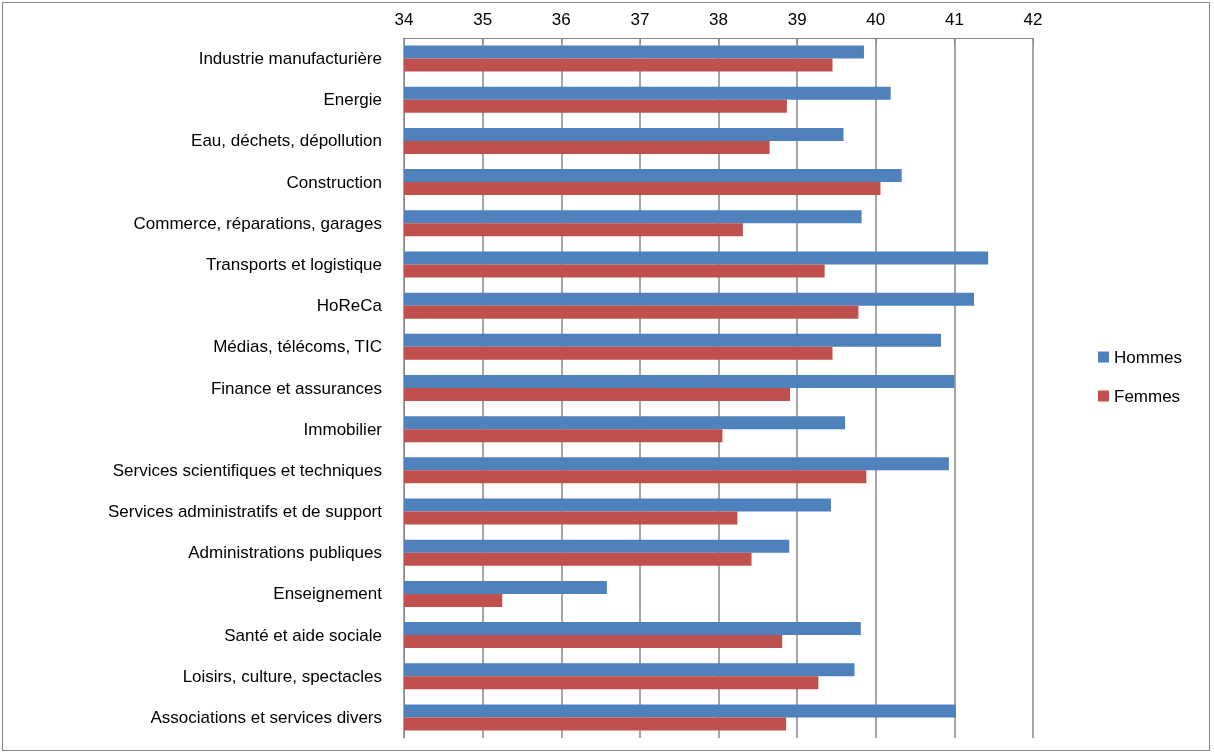 The width and height of the screenshot is (1214, 755). Describe the element at coordinates (296, 388) in the screenshot. I see `y-tick-label: Finance et assurances` at that location.